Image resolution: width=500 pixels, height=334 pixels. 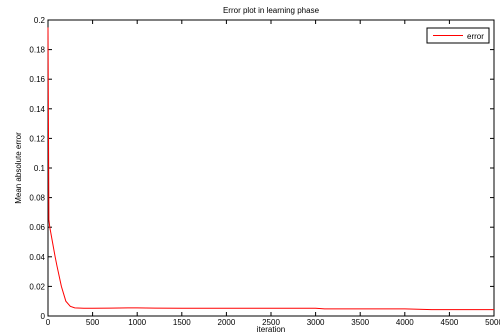 I want to click on y-tick-label: 0.2, so click(x=40, y=20).